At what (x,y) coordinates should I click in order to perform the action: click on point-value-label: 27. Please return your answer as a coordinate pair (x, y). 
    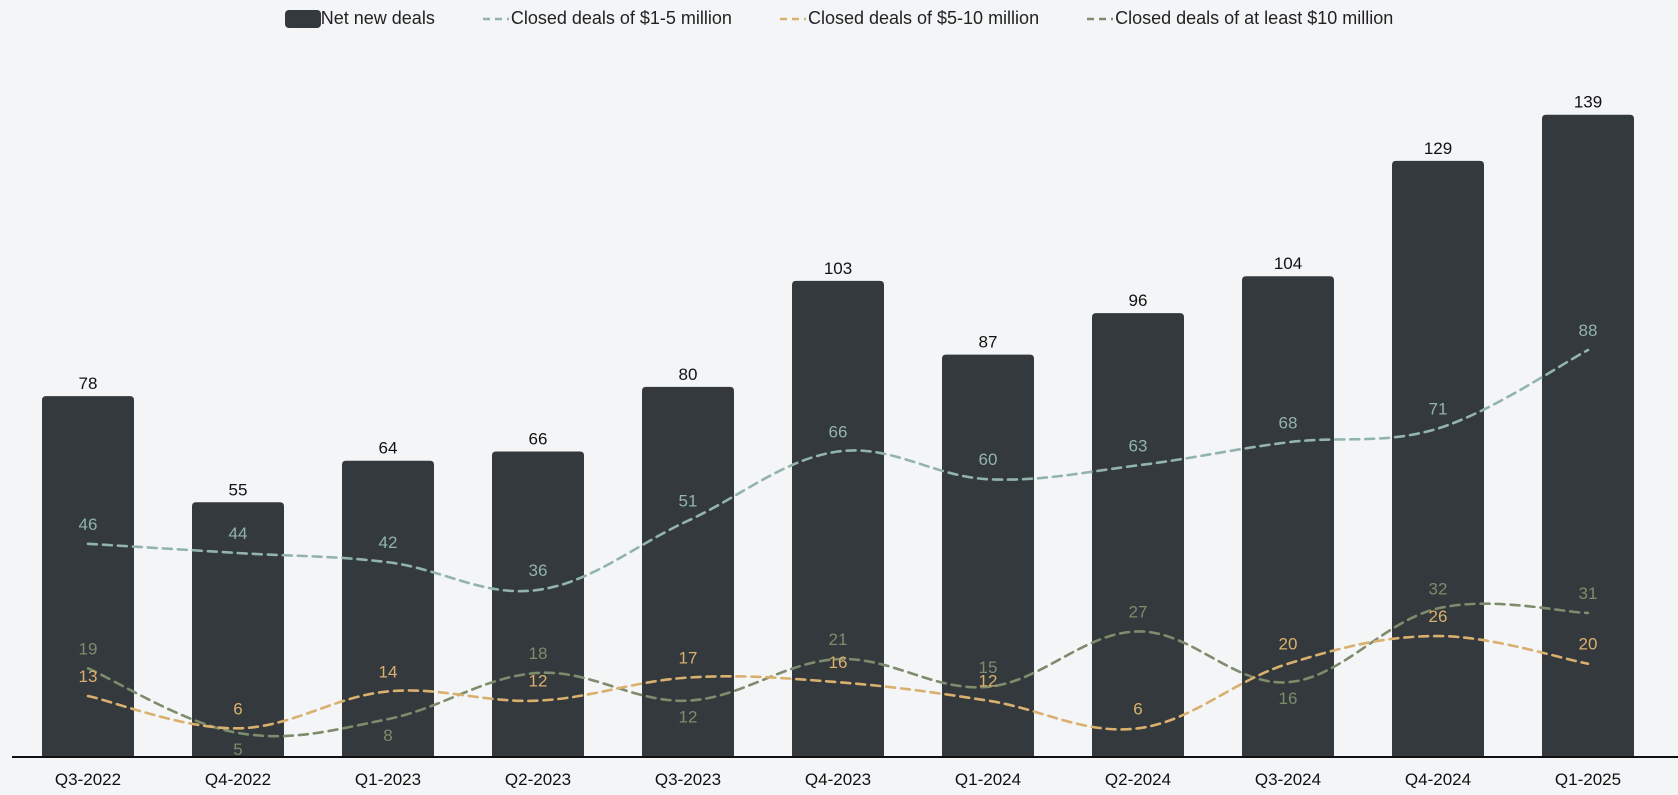
    Looking at the image, I should click on (1138, 611).